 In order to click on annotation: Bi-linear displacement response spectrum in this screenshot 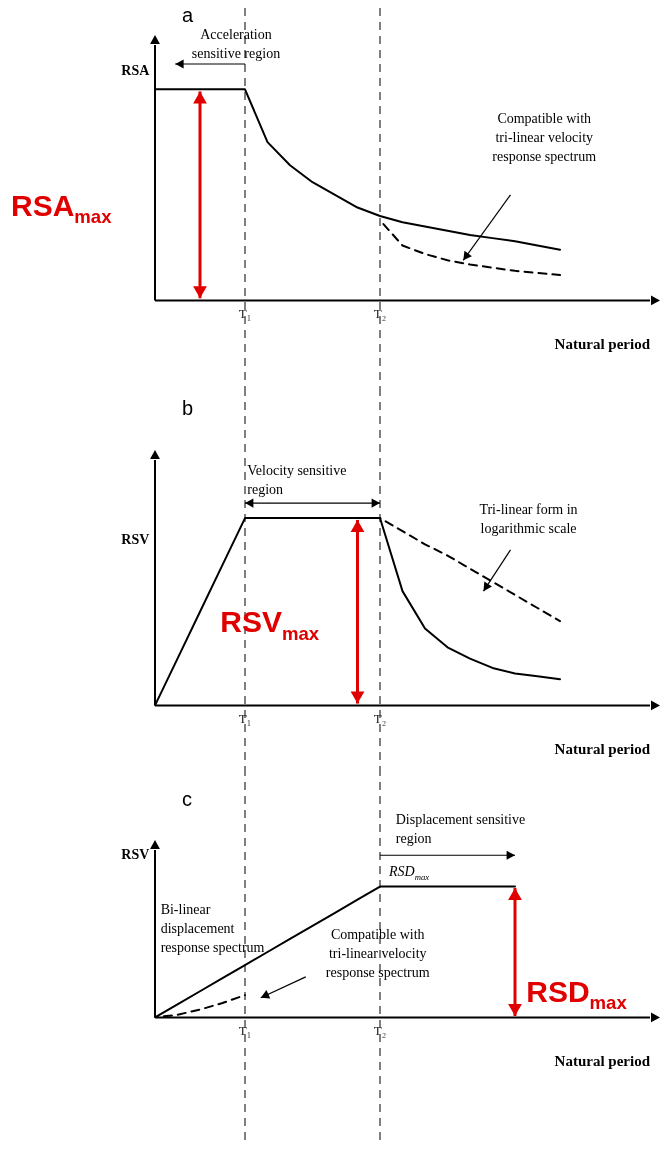, I will do `click(212, 929)`.